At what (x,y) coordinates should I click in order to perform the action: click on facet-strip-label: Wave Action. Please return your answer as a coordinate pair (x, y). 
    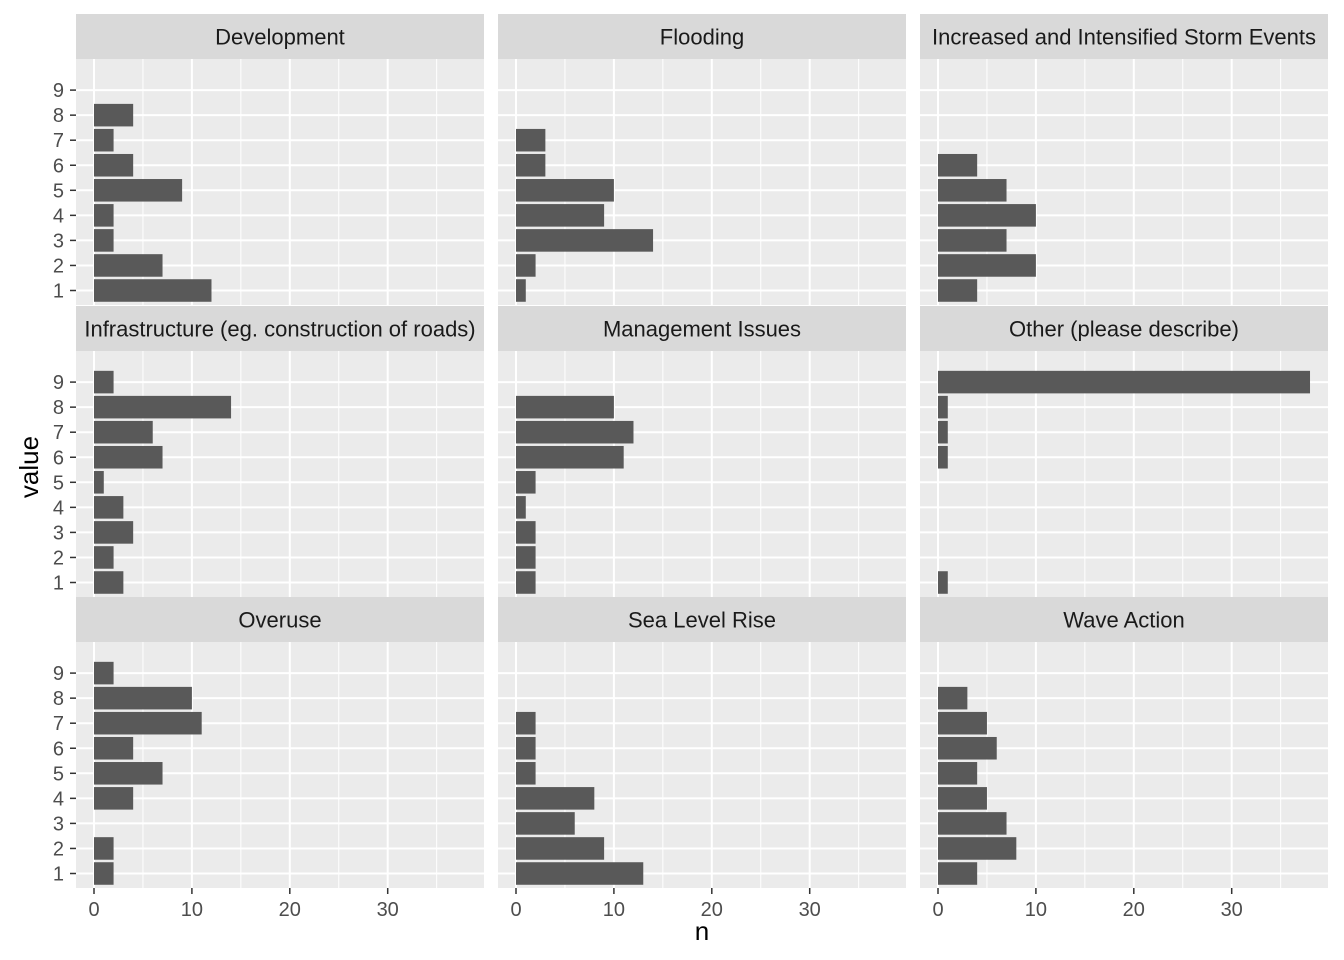
    Looking at the image, I should click on (1123, 620).